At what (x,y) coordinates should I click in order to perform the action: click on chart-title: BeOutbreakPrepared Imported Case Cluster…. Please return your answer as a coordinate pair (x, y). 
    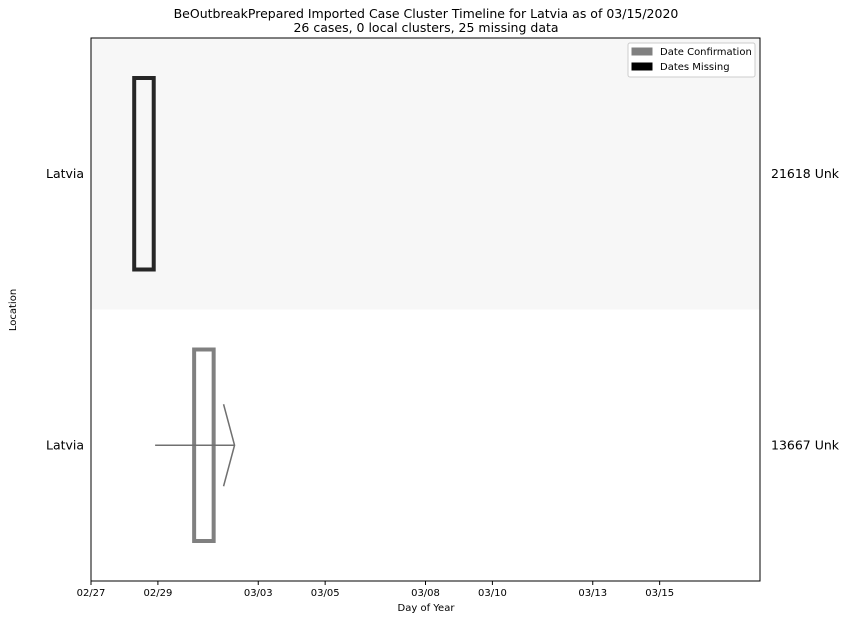
    Looking at the image, I should click on (426, 13).